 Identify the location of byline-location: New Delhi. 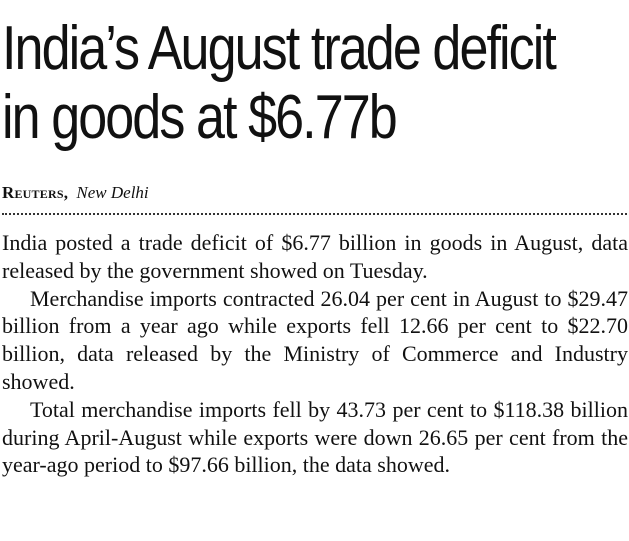
(112, 192).